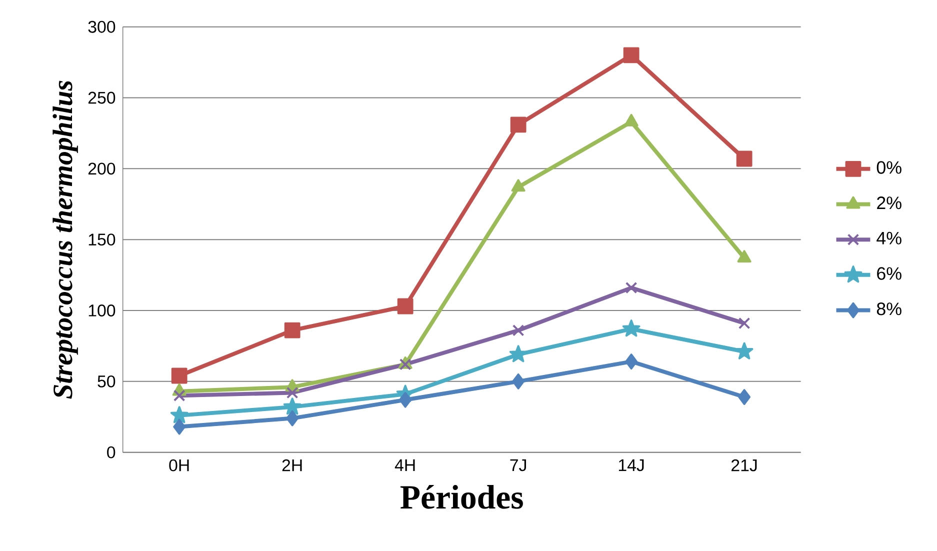 This screenshot has height=551, width=937. I want to click on legend-label: 6%, so click(889, 273).